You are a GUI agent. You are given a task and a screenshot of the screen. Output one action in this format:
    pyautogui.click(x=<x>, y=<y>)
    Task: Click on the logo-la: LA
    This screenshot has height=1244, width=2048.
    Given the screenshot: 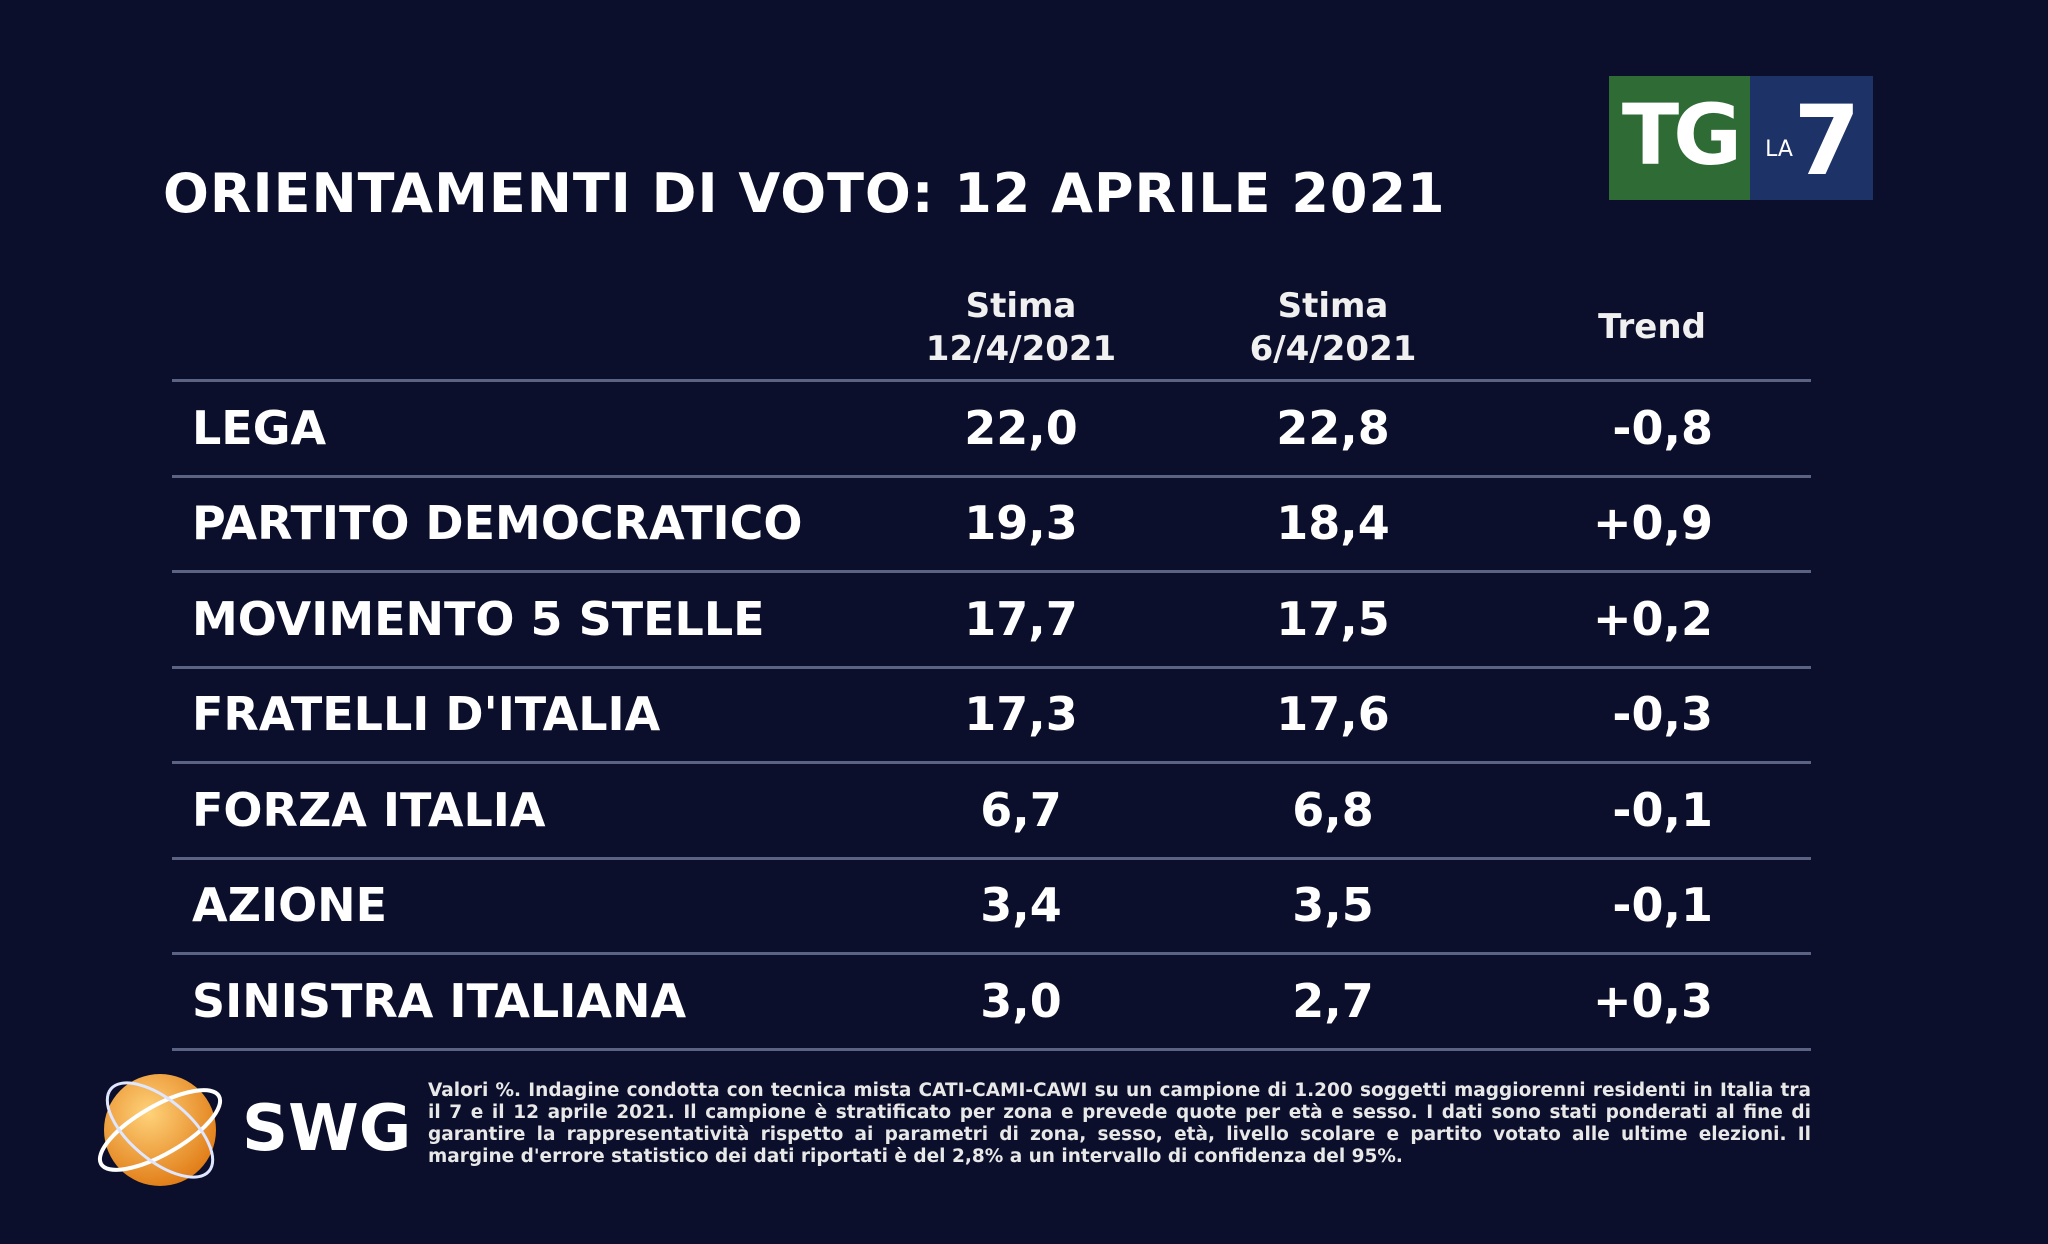 What is the action you would take?
    pyautogui.click(x=1779, y=149)
    